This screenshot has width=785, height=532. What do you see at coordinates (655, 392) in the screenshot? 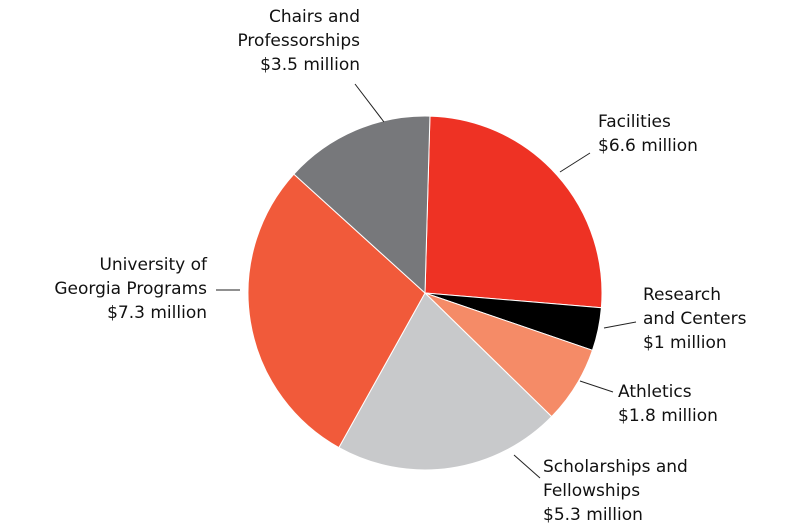
I see `category-label: Athletics` at bounding box center [655, 392].